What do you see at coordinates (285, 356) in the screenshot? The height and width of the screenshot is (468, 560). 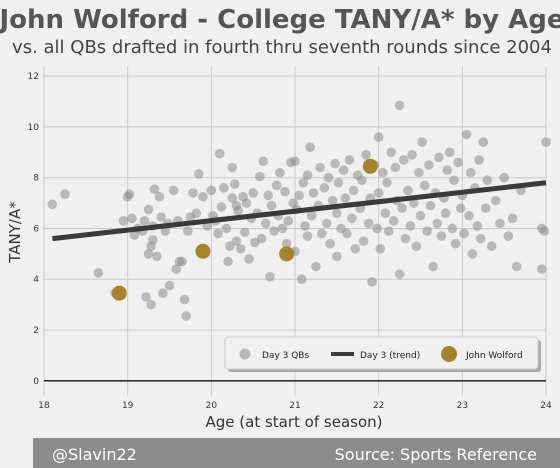 I see `legend-label-day3-qbs: Day 3 QBs` at bounding box center [285, 356].